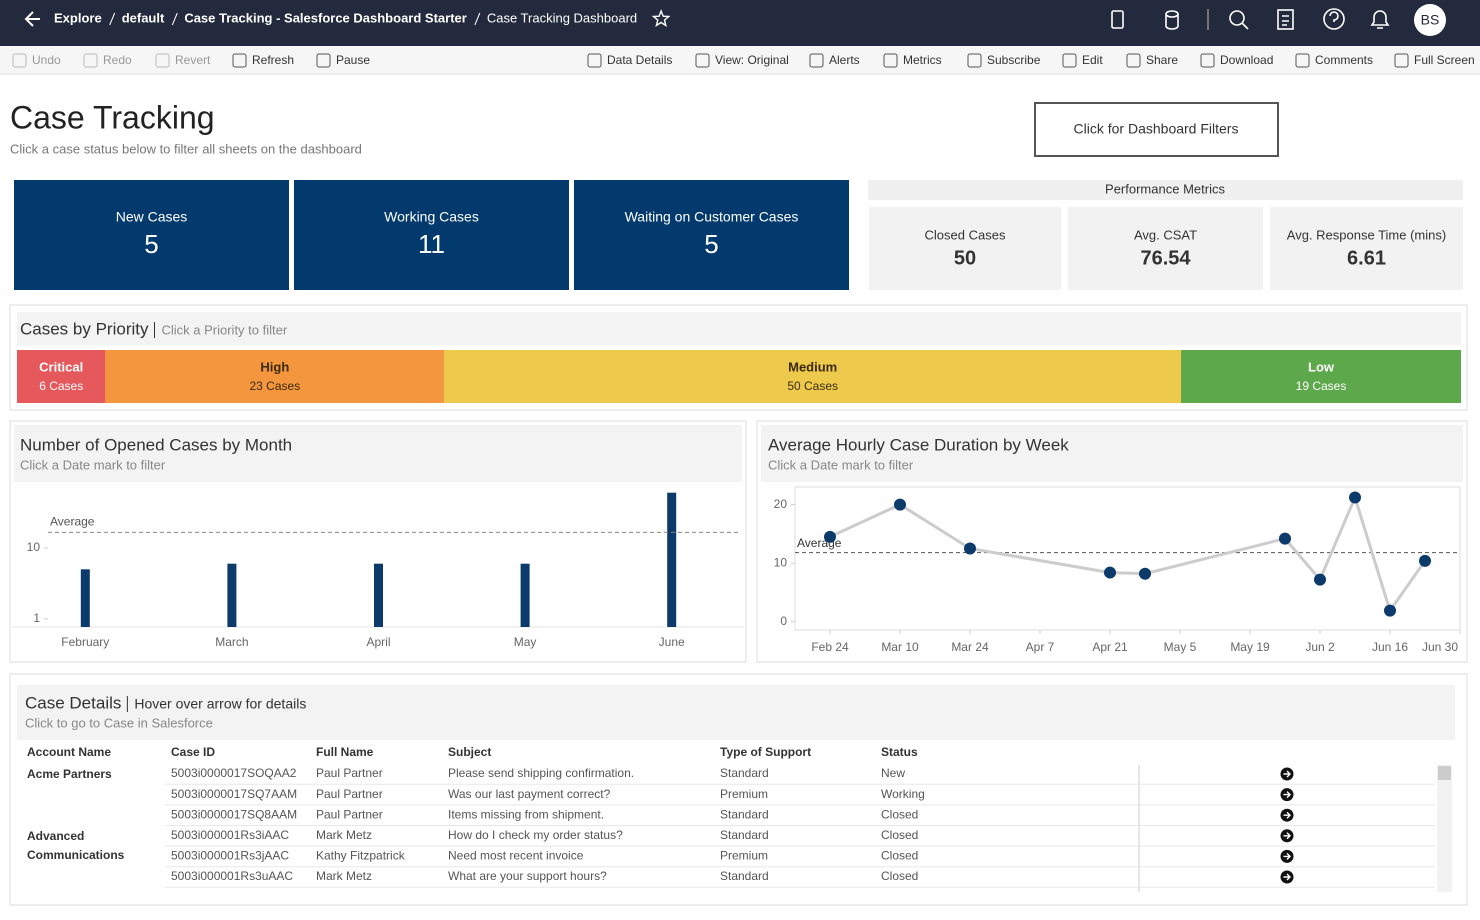 This screenshot has height=920, width=1480. What do you see at coordinates (781, 562) in the screenshot?
I see `y-tick-label: 10` at bounding box center [781, 562].